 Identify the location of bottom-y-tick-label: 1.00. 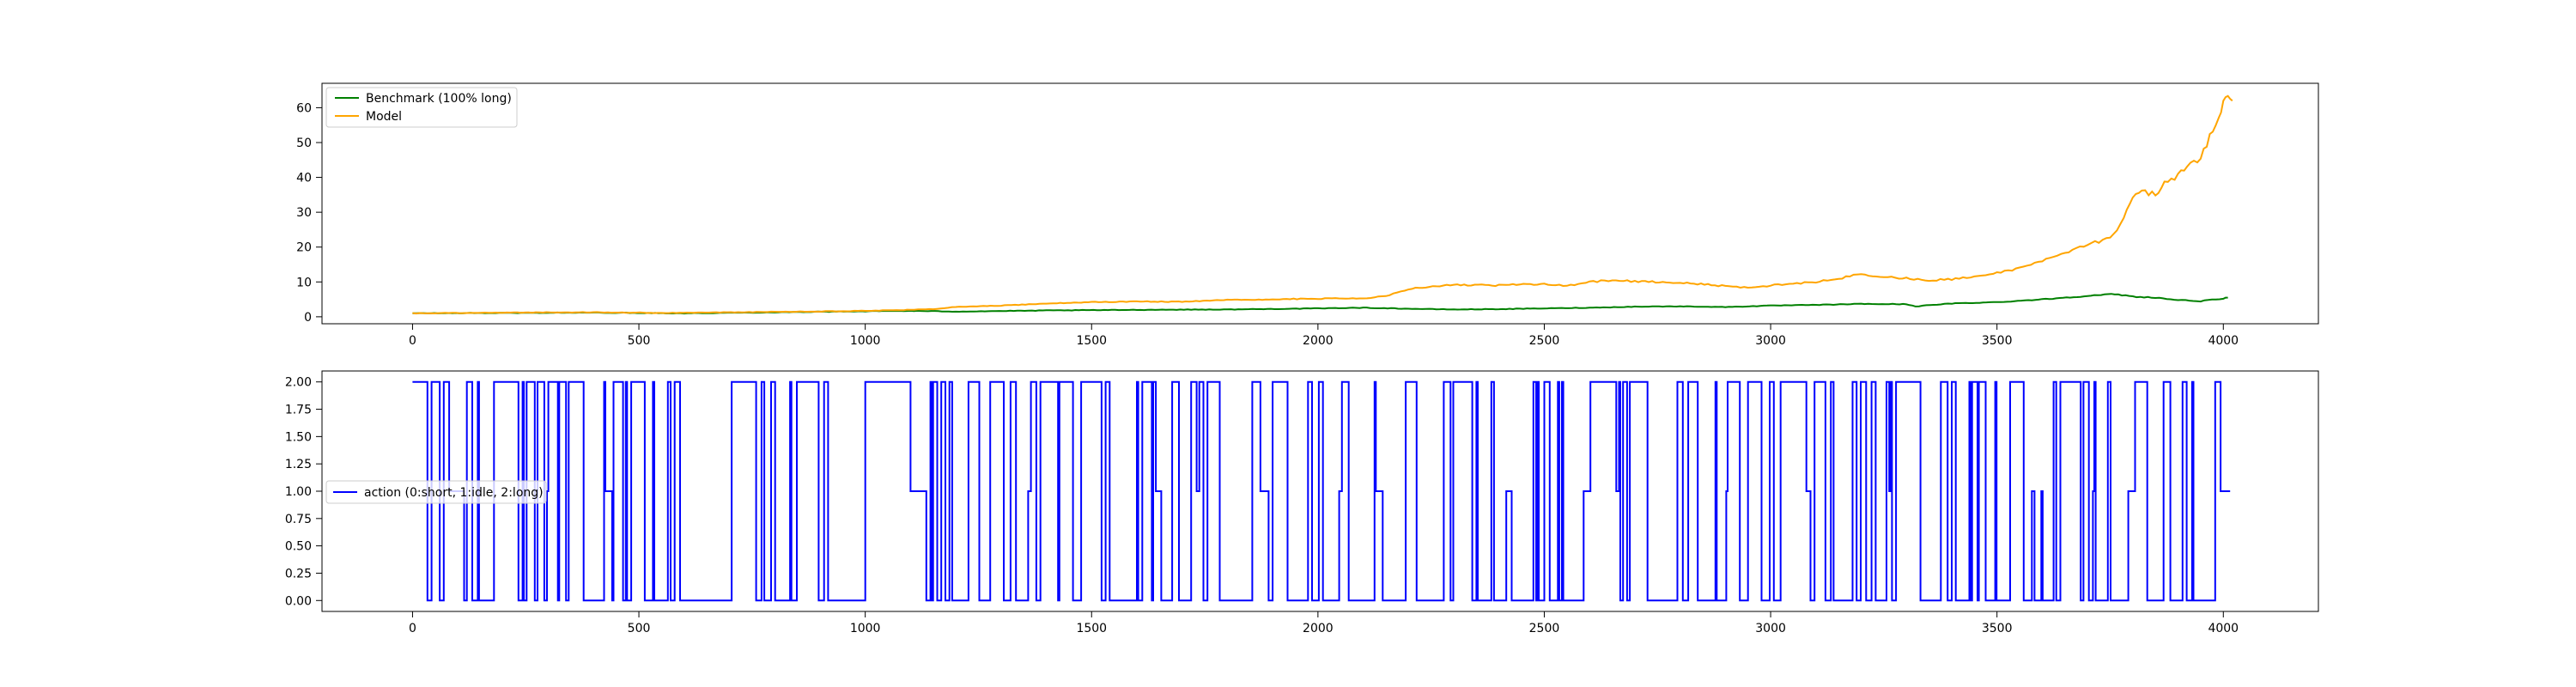
(298, 492).